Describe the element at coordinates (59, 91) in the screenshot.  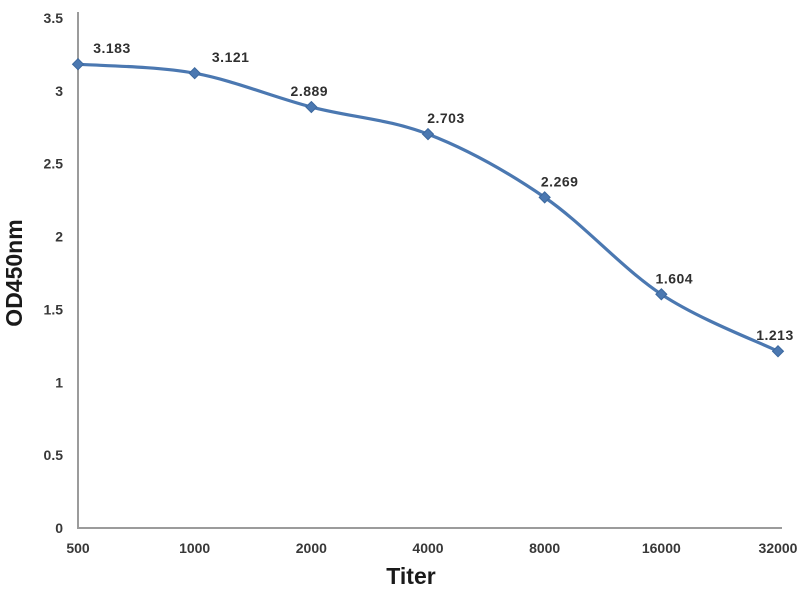
I see `y-tick-label: 3` at that location.